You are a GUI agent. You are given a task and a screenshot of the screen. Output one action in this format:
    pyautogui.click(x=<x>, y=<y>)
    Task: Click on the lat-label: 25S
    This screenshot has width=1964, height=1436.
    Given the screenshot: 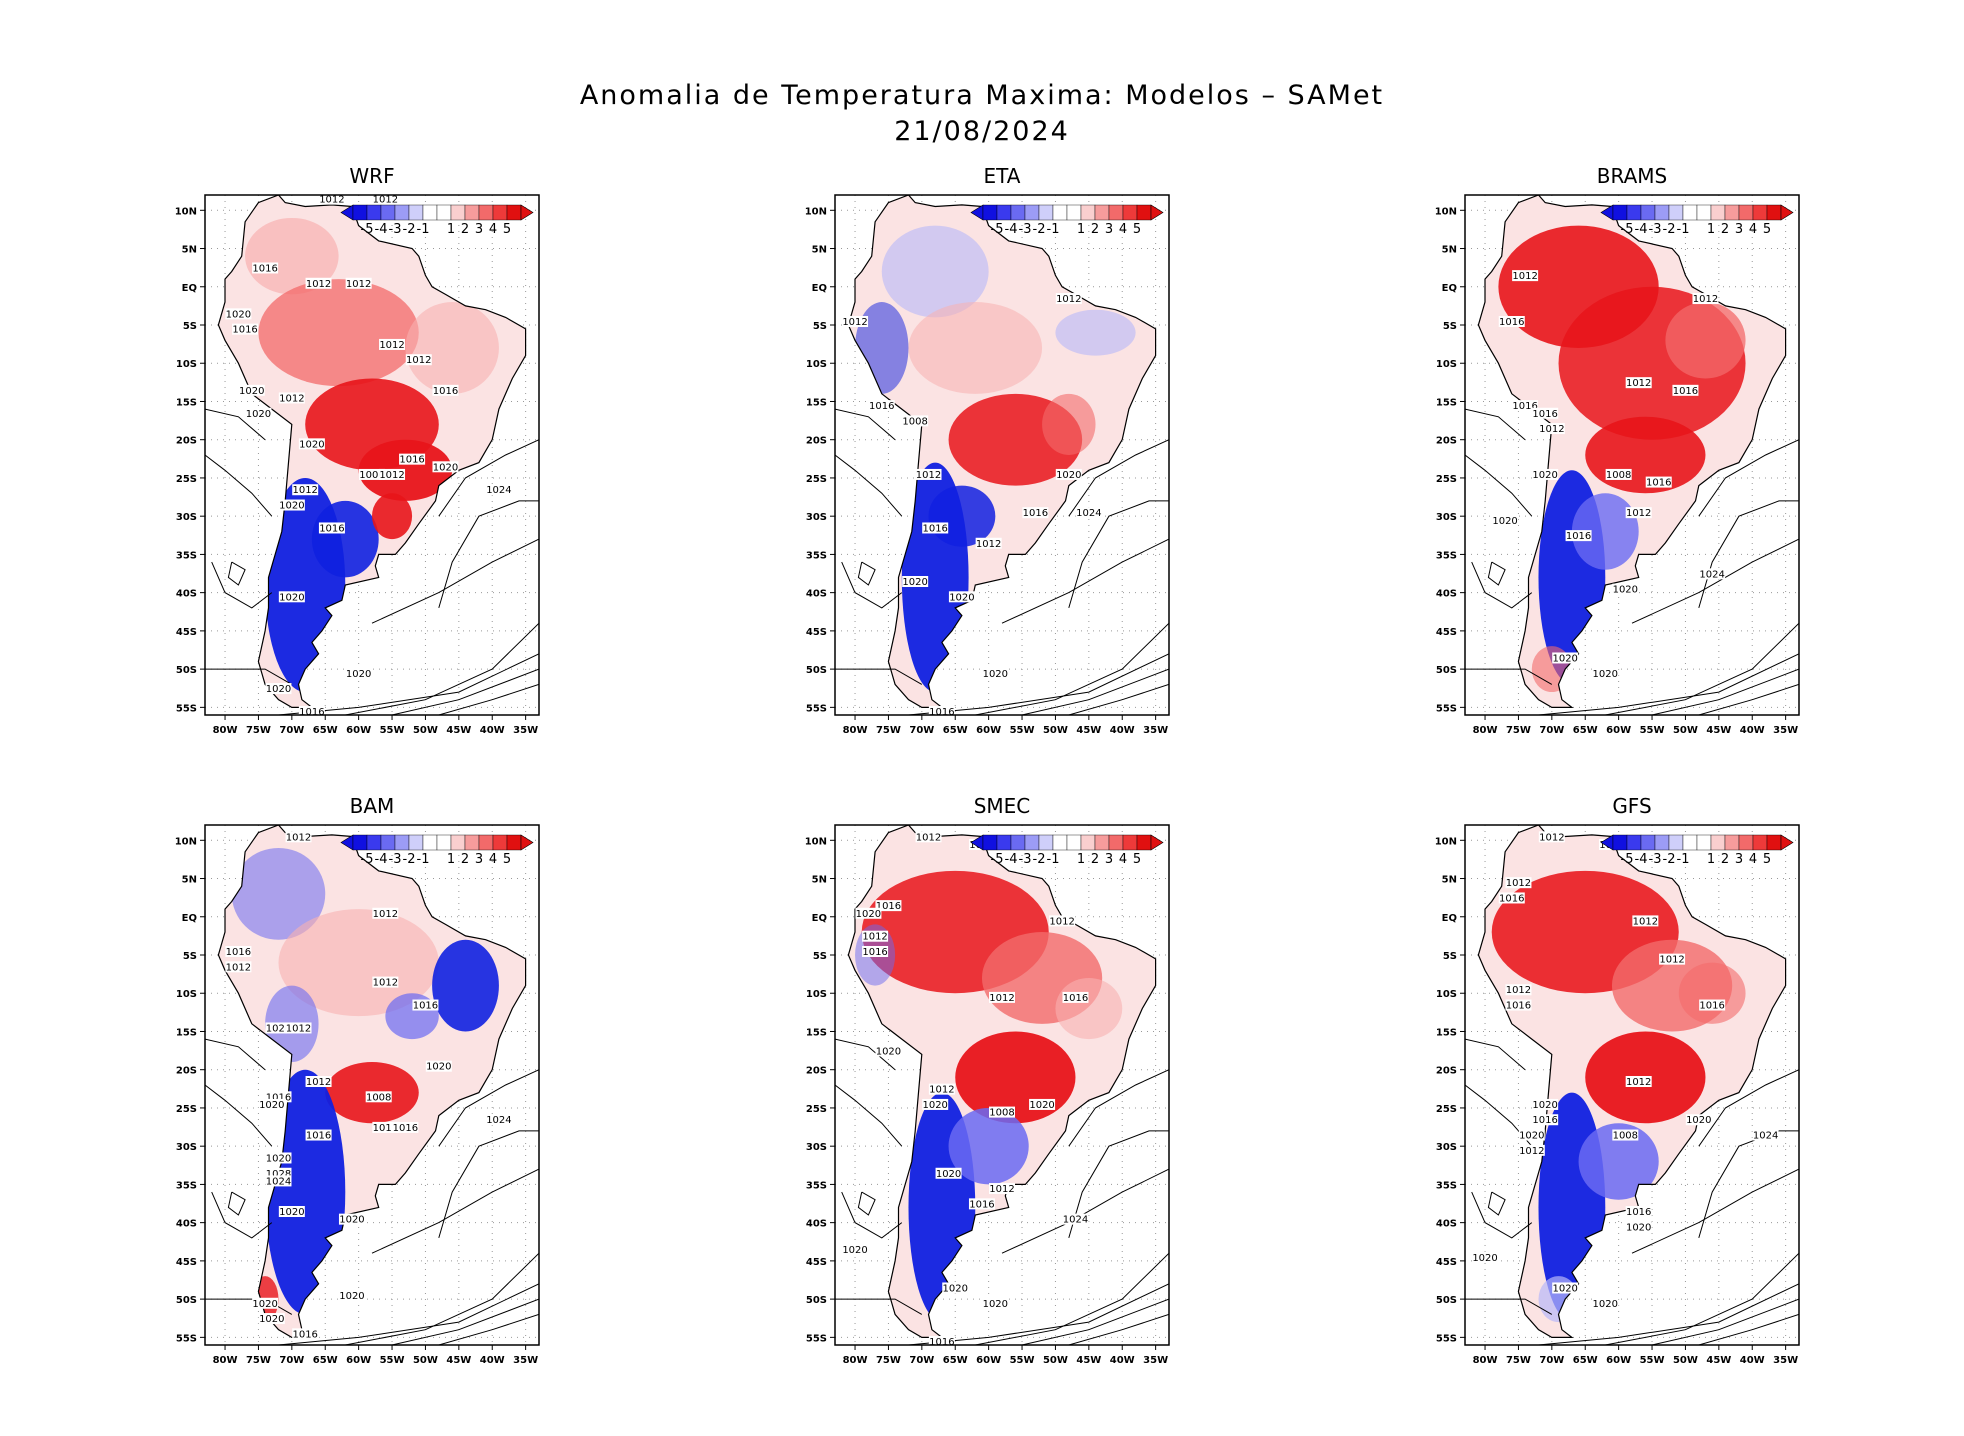 What is the action you would take?
    pyautogui.click(x=816, y=479)
    